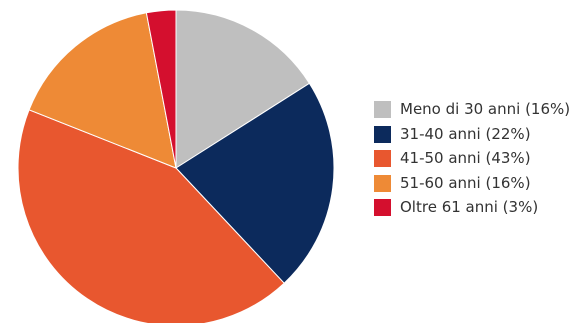  I want to click on legend-label: 31-40 anni (22%), so click(465, 133).